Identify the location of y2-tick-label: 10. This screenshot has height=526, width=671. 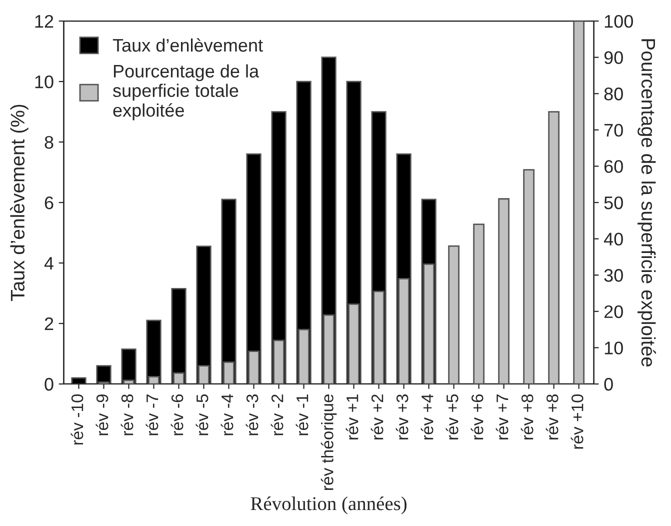
(613, 348).